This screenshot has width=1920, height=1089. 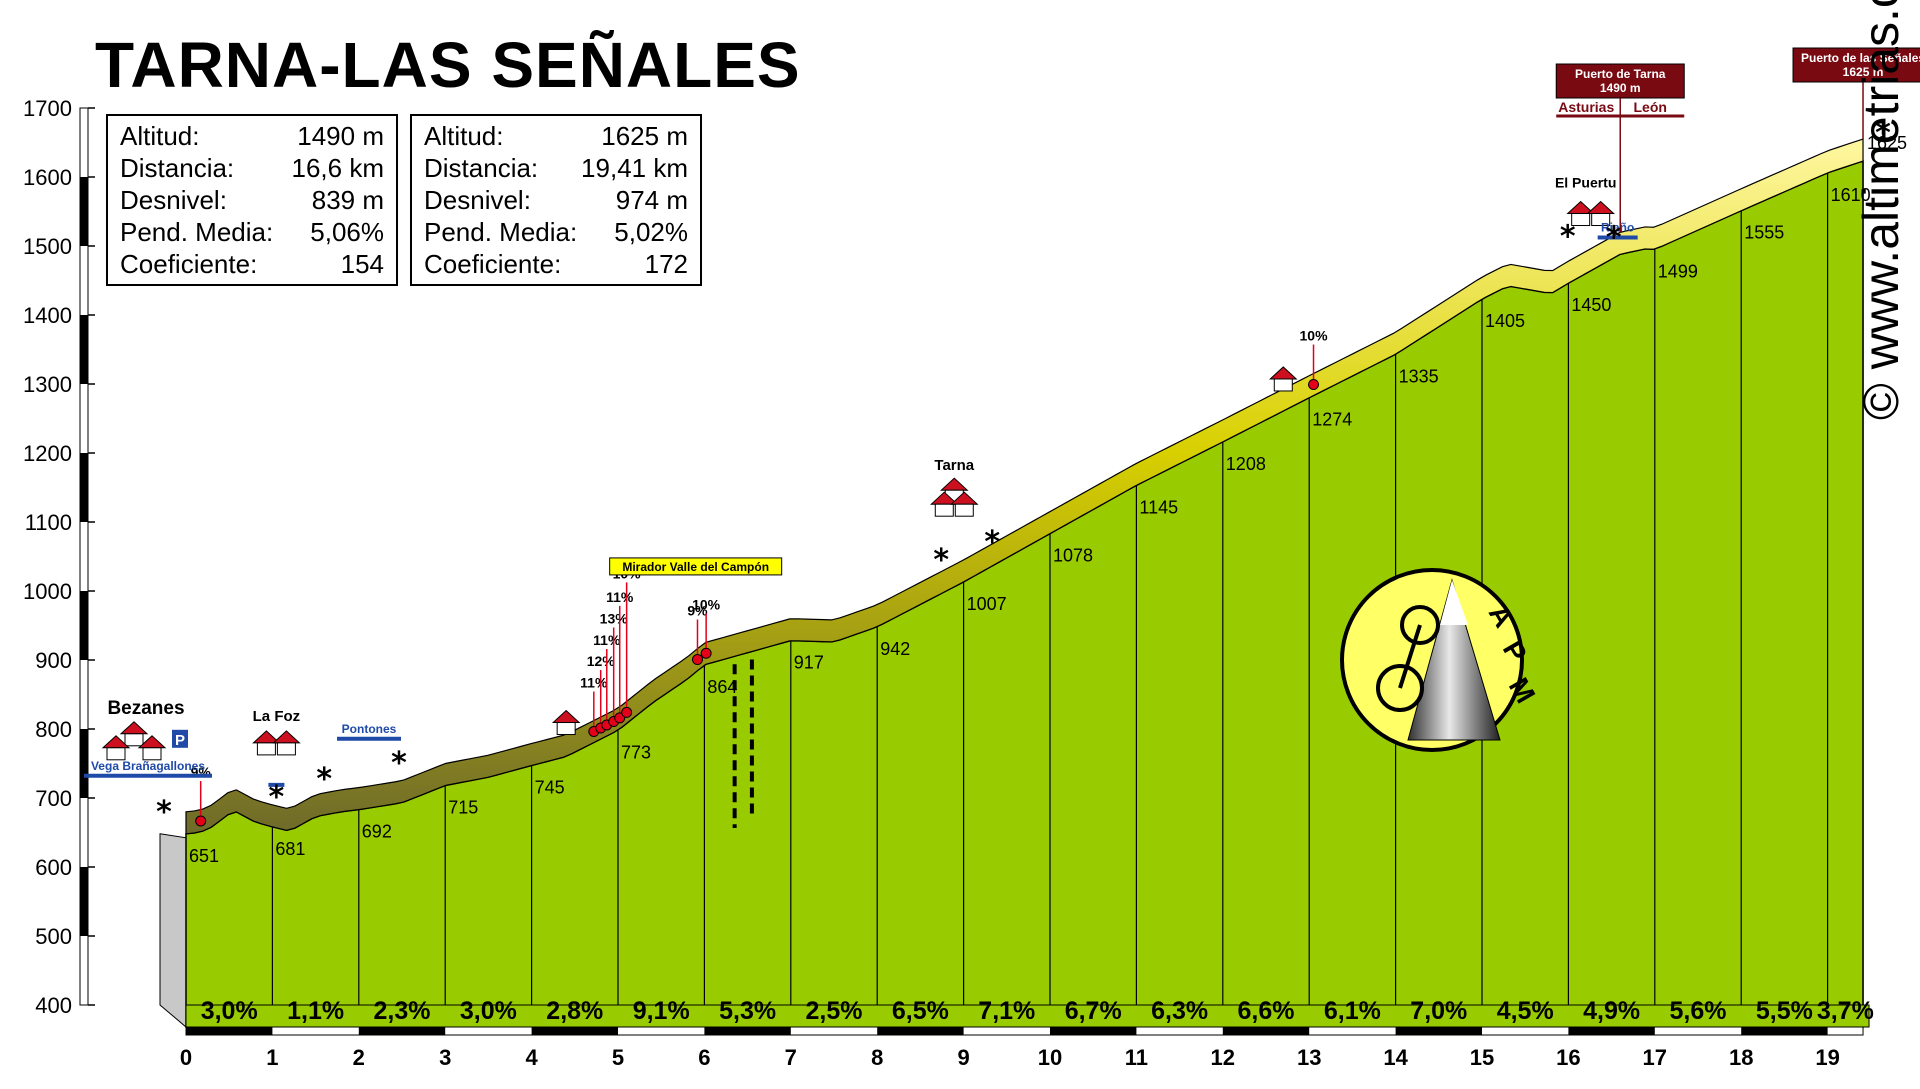 What do you see at coordinates (53, 798) in the screenshot?
I see `y-tick-label: 700` at bounding box center [53, 798].